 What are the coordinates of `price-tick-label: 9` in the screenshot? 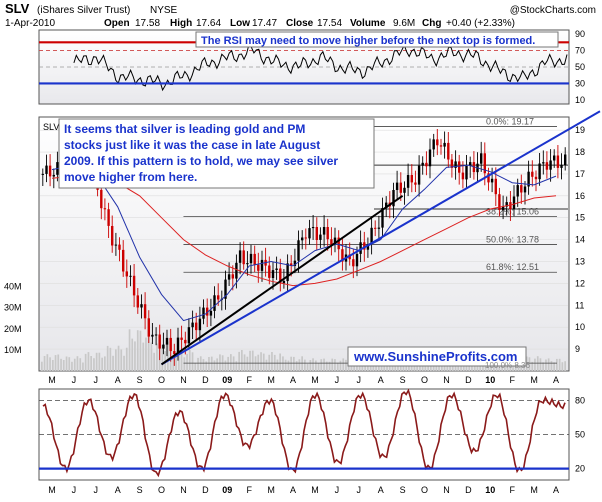 It's located at (577, 349).